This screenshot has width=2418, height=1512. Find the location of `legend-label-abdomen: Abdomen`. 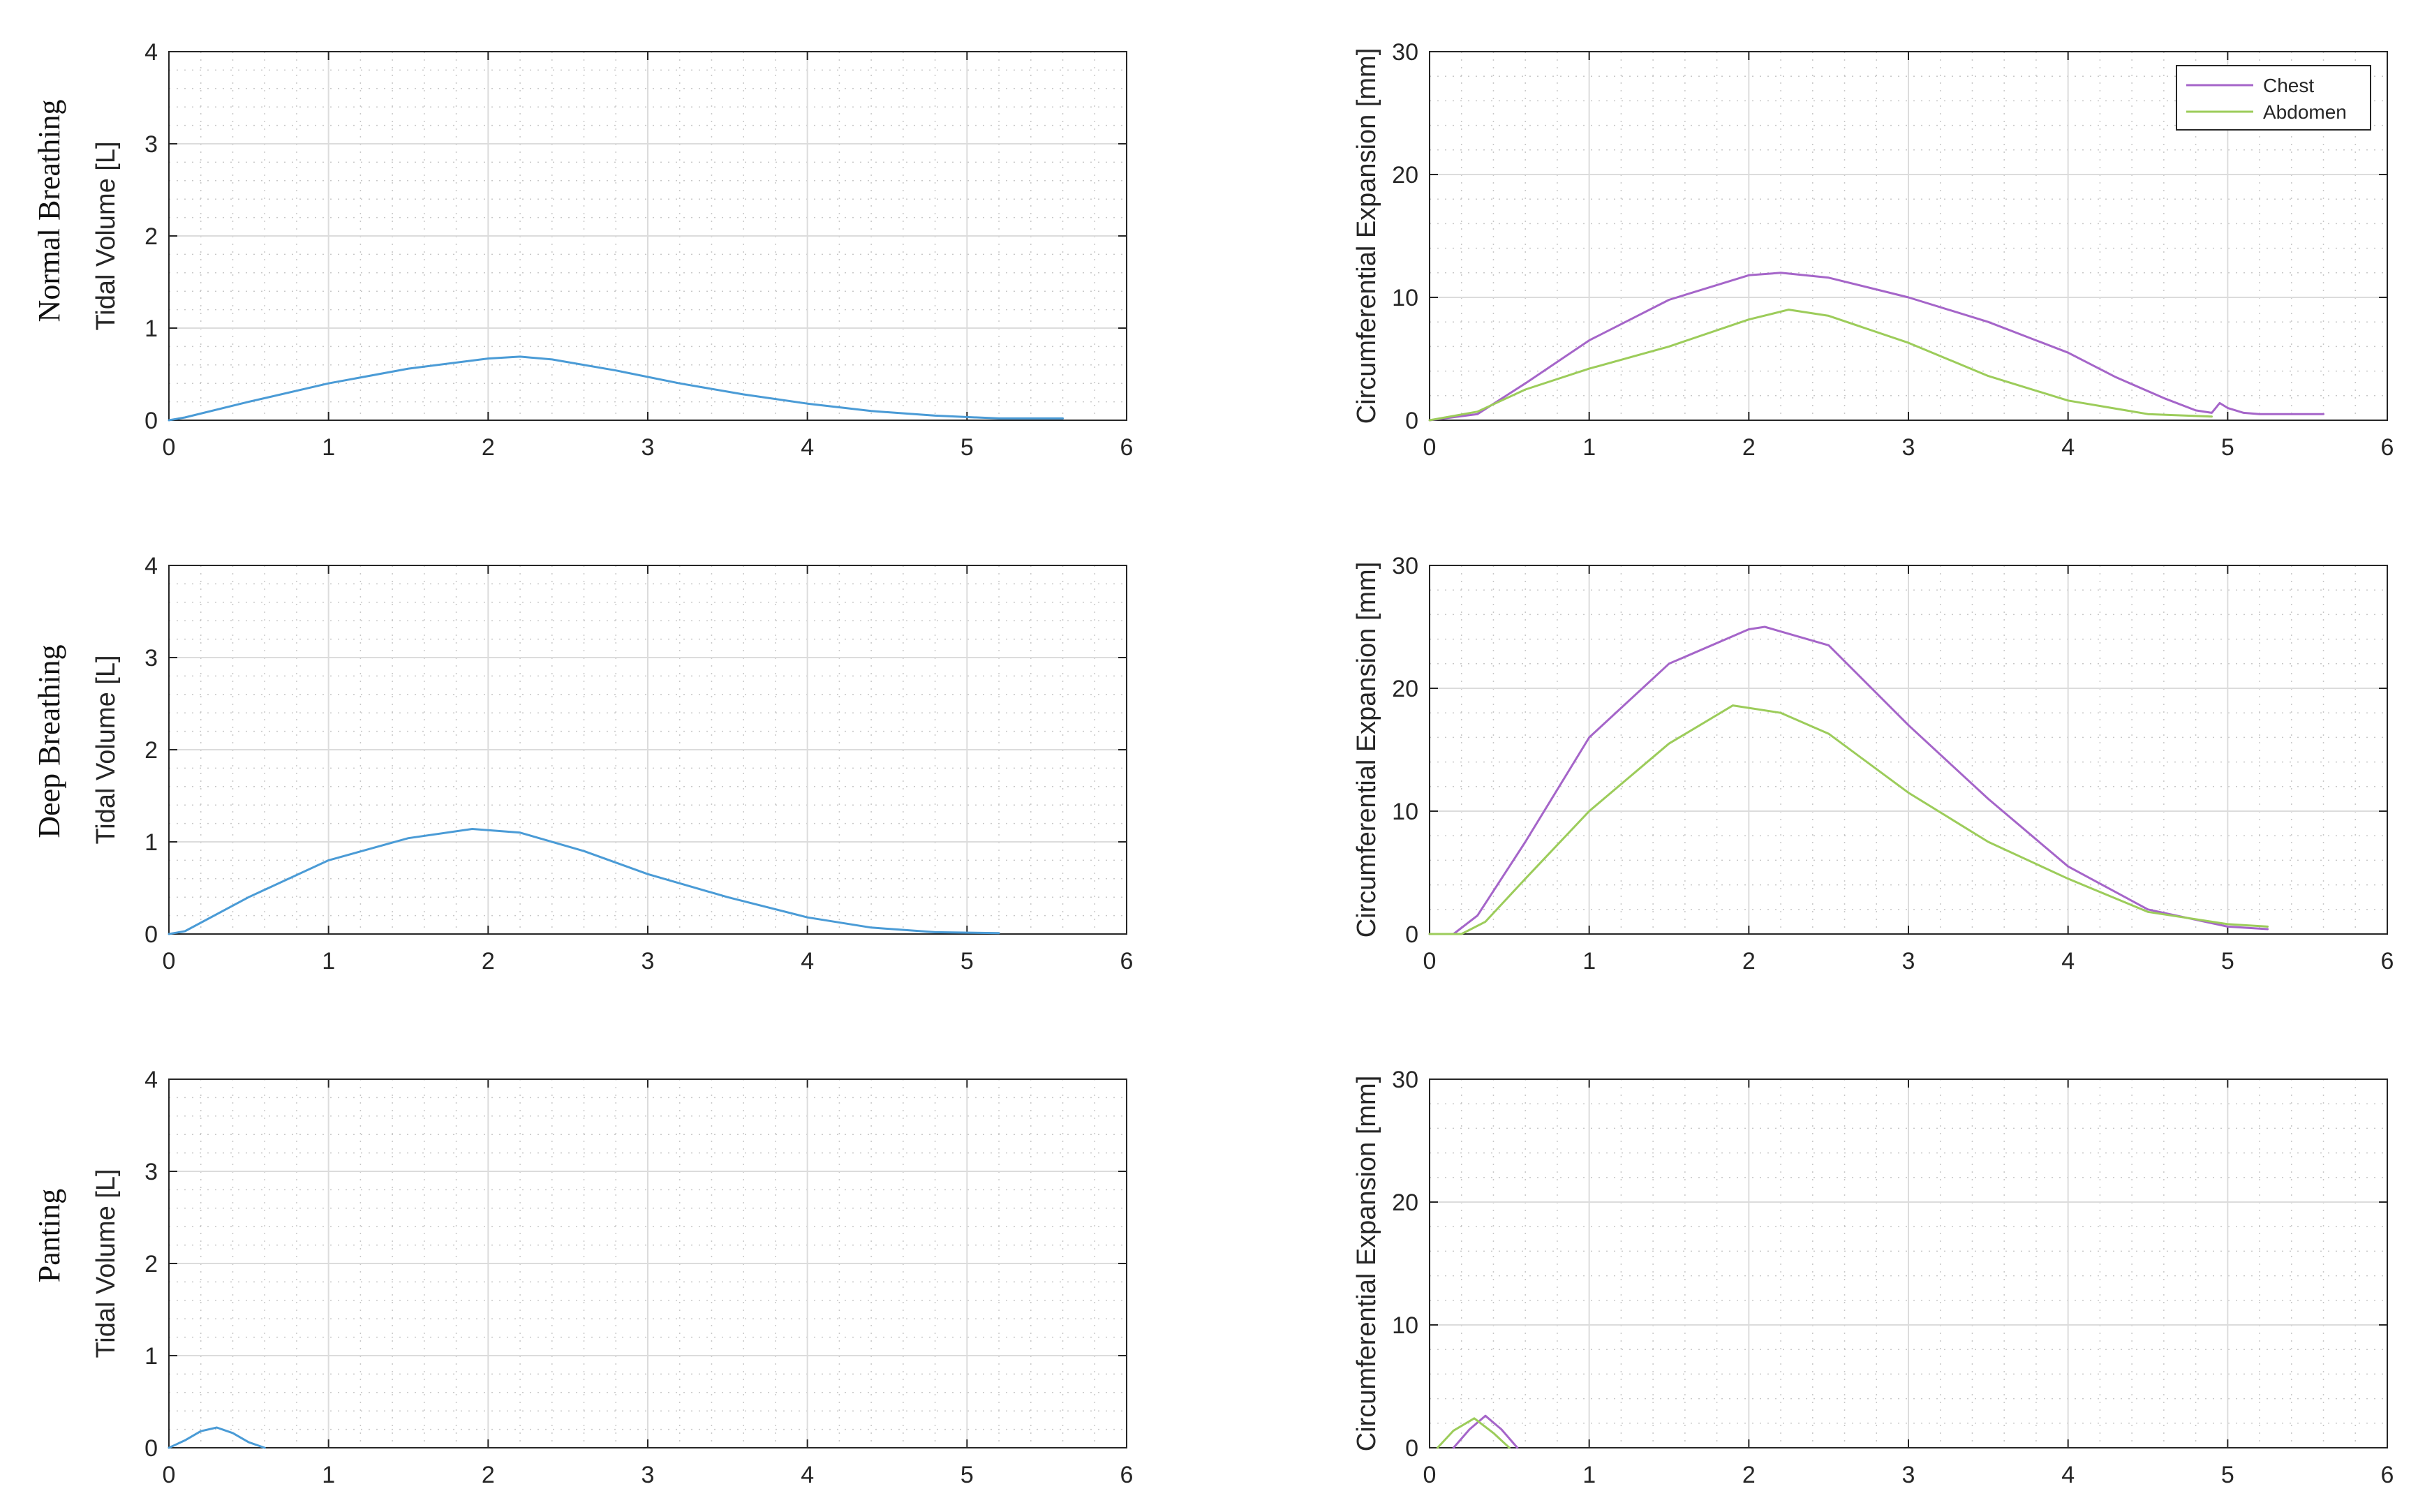

legend-label-abdomen: Abdomen is located at coordinates (2305, 112).